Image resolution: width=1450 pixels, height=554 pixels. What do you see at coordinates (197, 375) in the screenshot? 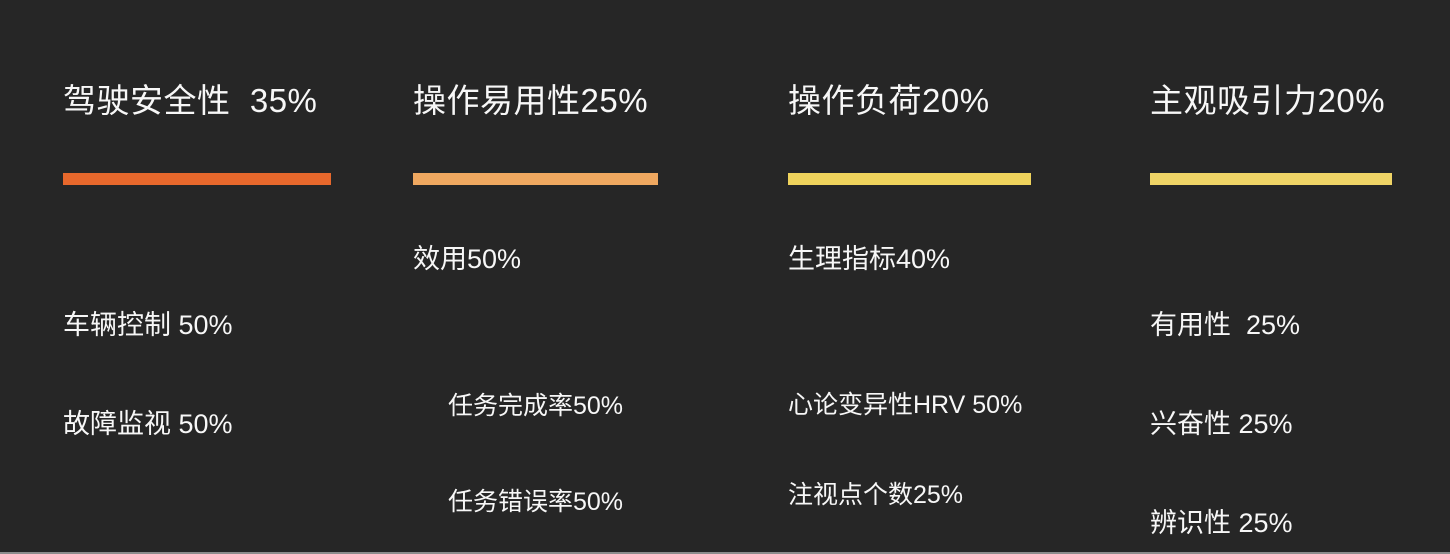
I see `item-list: 车辆控制 50% 故障监视 50%` at bounding box center [197, 375].